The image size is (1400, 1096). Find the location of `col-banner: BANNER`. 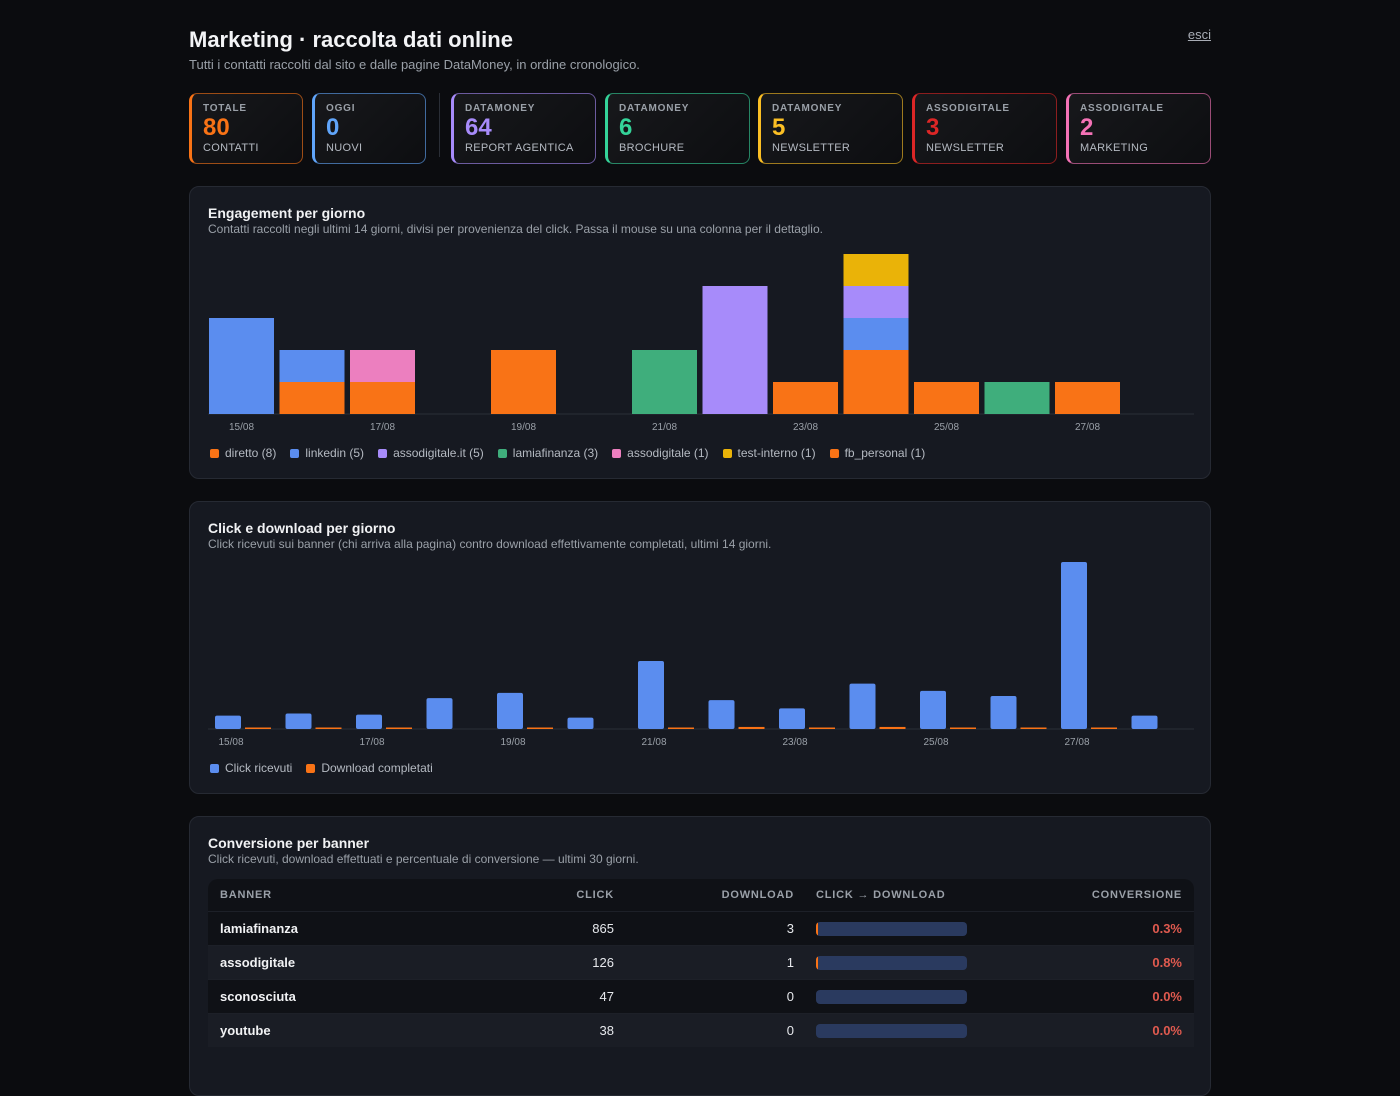

col-banner: BANNER is located at coordinates (246, 895).